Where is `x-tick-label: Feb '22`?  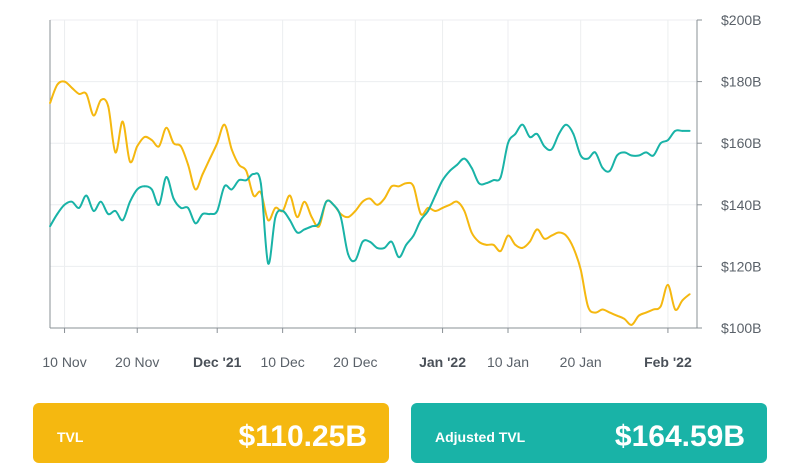
x-tick-label: Feb '22 is located at coordinates (668, 362).